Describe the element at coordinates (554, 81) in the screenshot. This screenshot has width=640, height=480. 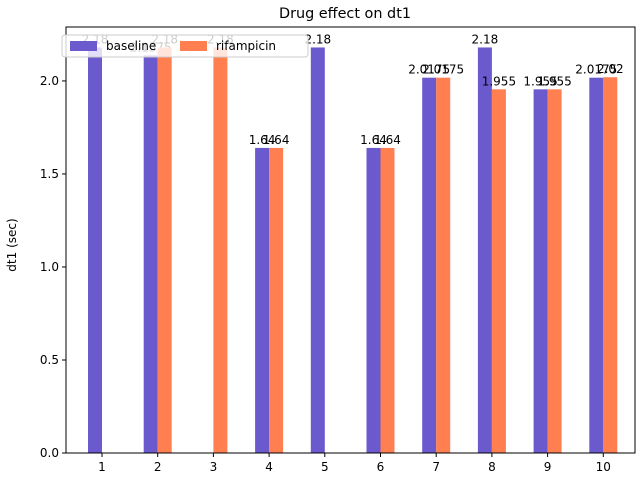
I see `data-label-rifampicin-9: 1.955` at that location.